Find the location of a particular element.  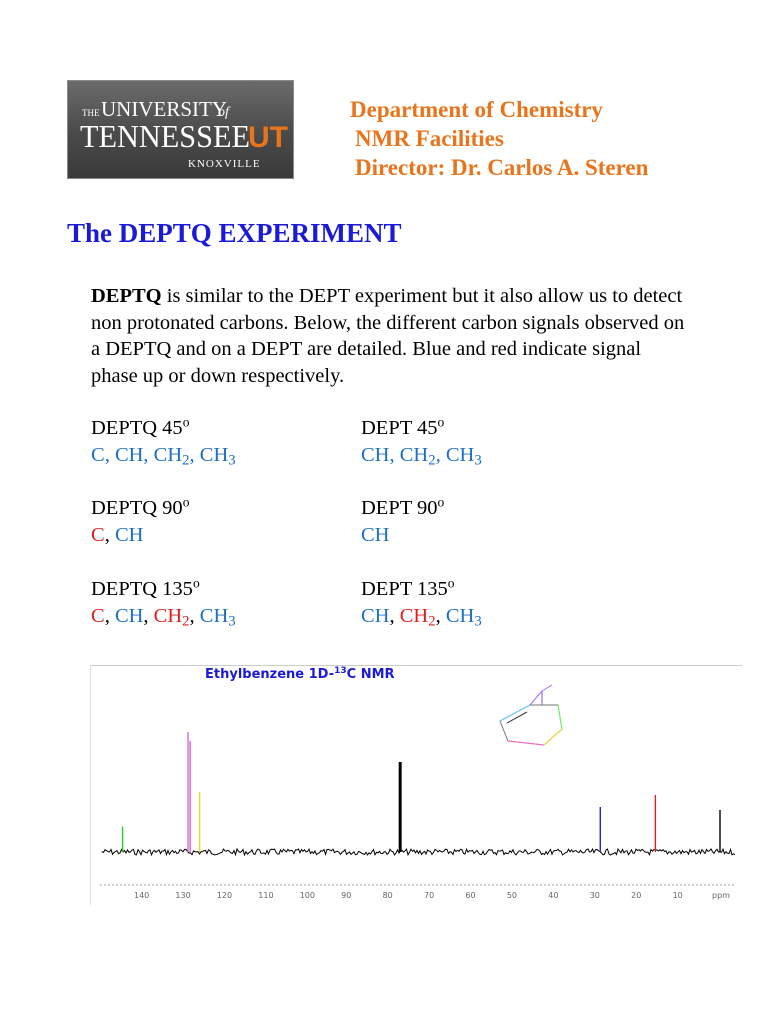

tick-label: 120 is located at coordinates (224, 895).